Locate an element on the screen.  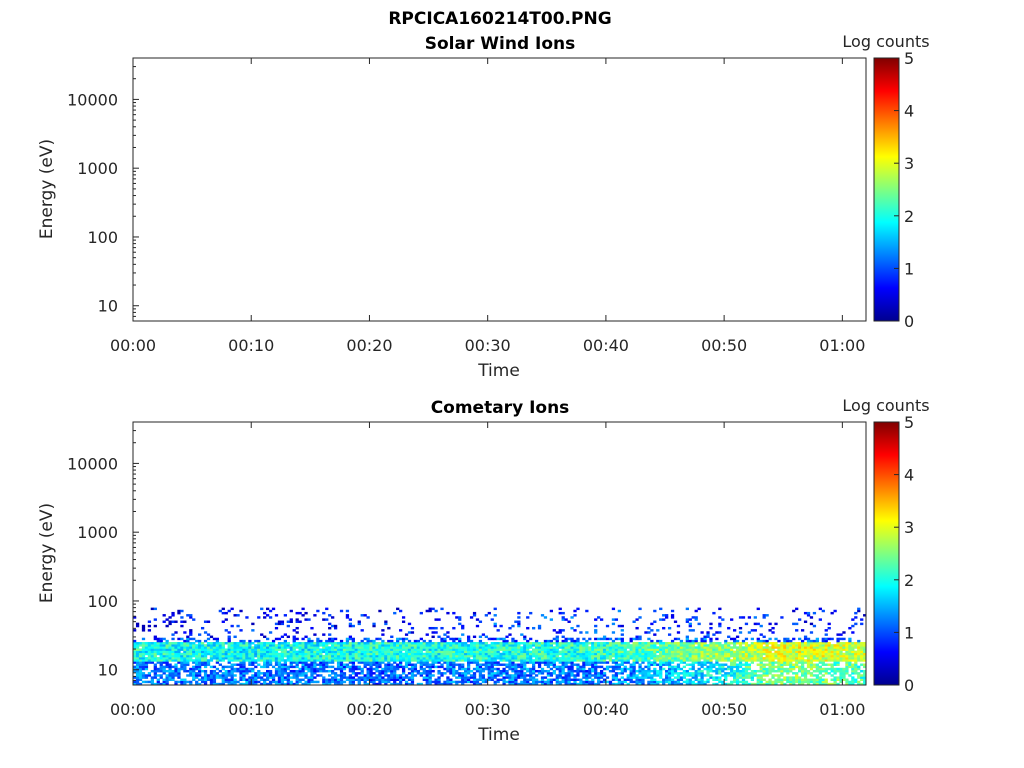
y-tick-label: 100 is located at coordinates (102, 237).